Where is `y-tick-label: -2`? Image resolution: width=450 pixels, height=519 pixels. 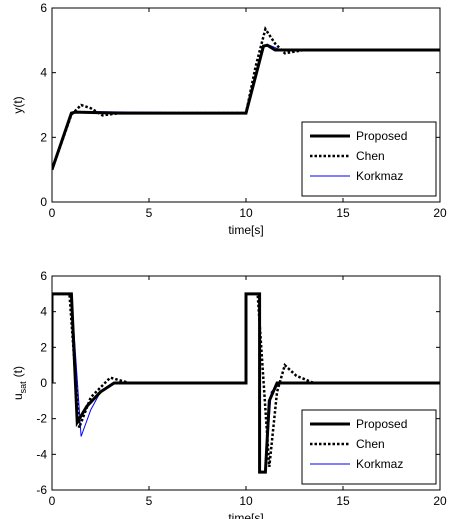 y-tick-label: -2 is located at coordinates (41, 419).